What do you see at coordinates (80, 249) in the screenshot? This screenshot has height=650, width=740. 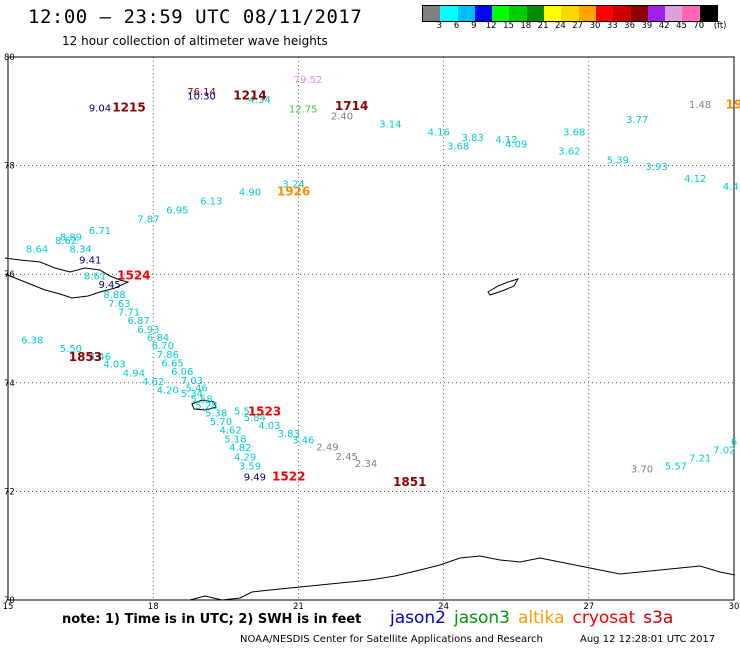 I see `wave-height-value: 8.34` at bounding box center [80, 249].